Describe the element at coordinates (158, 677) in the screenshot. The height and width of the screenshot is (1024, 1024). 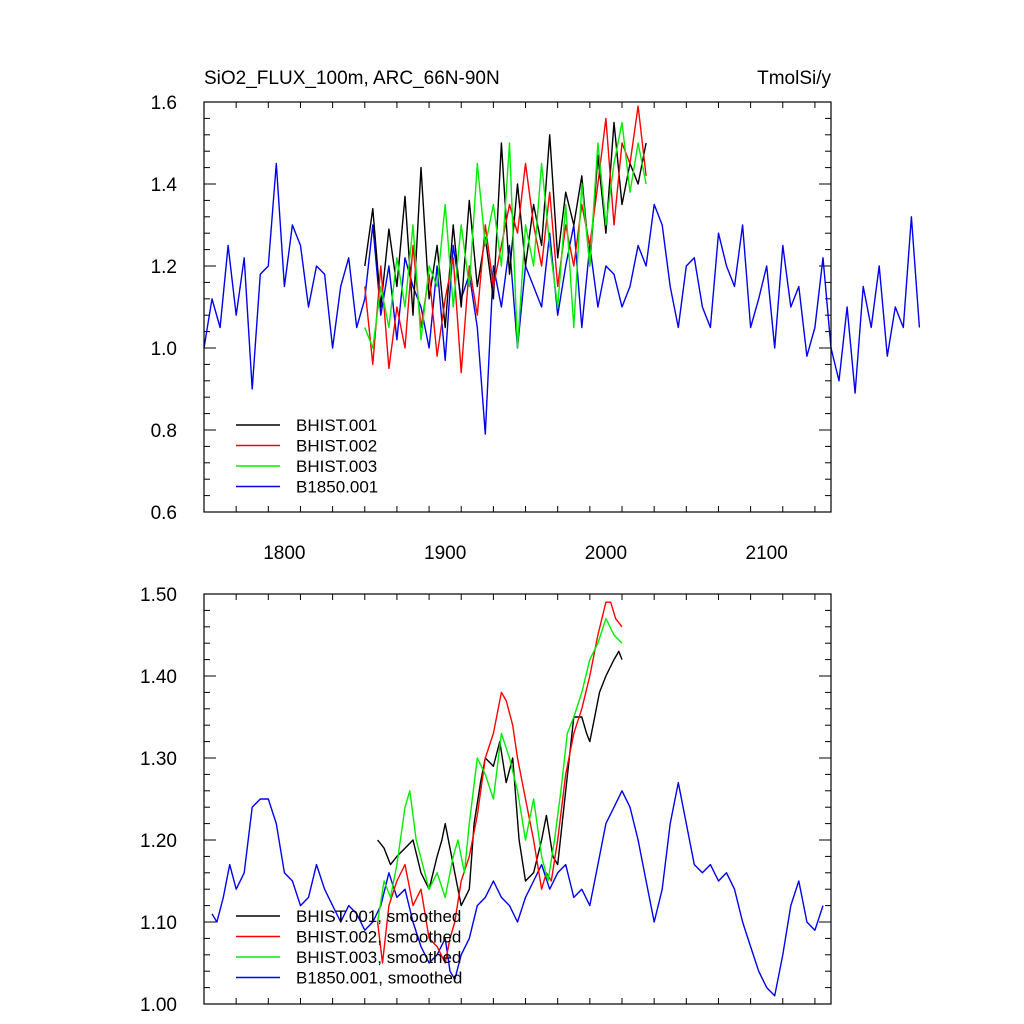
I see `bottom-y-tick-label: 1.40` at that location.